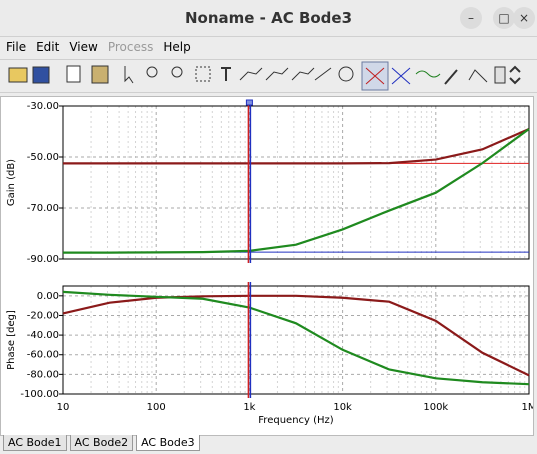  I want to click on zoom-out-icon, so click(177, 72).